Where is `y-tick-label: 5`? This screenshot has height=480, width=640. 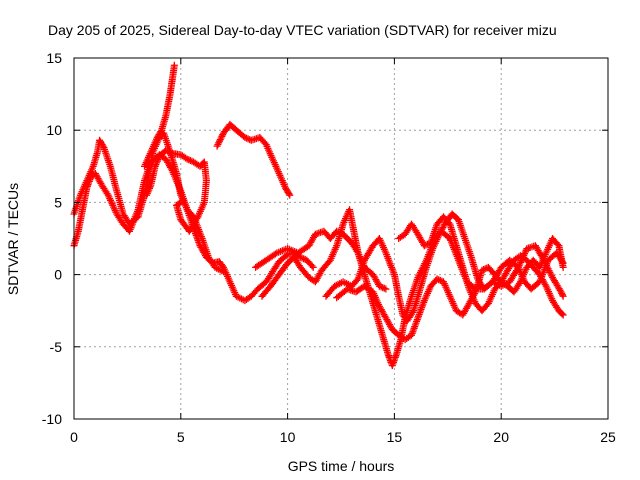
y-tick-label: 5 is located at coordinates (58, 202).